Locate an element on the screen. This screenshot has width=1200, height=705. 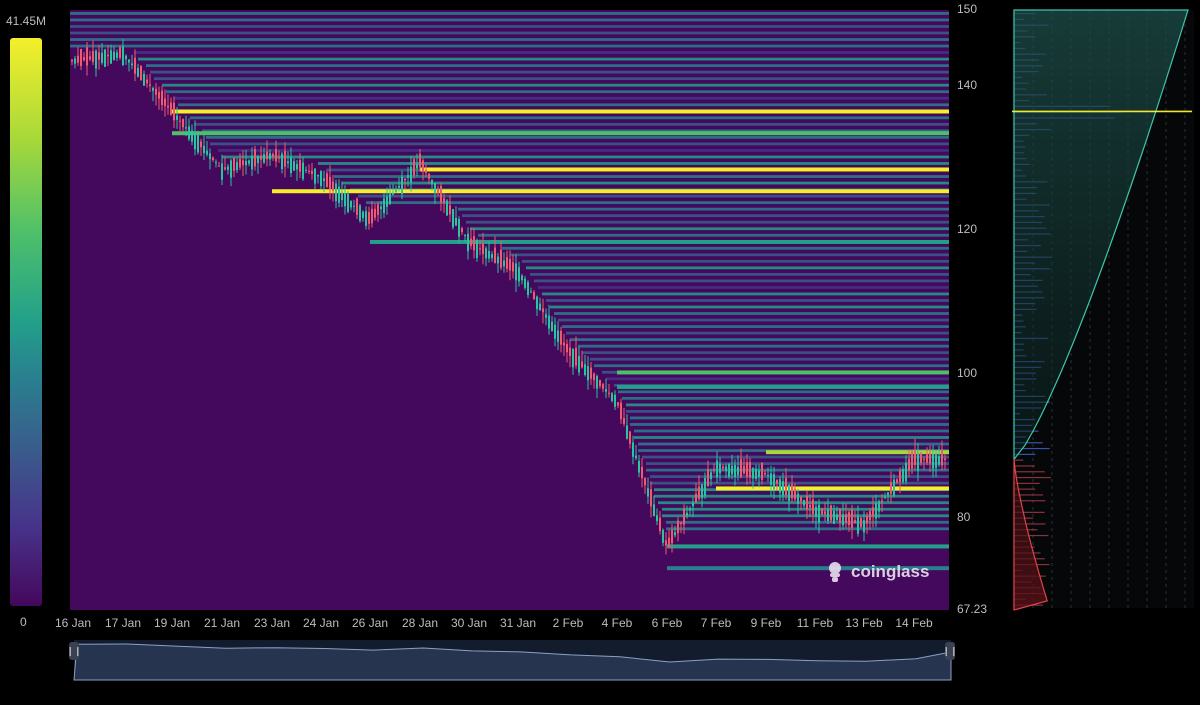
navigator-right-handle: ❙❙ is located at coordinates (950, 651).